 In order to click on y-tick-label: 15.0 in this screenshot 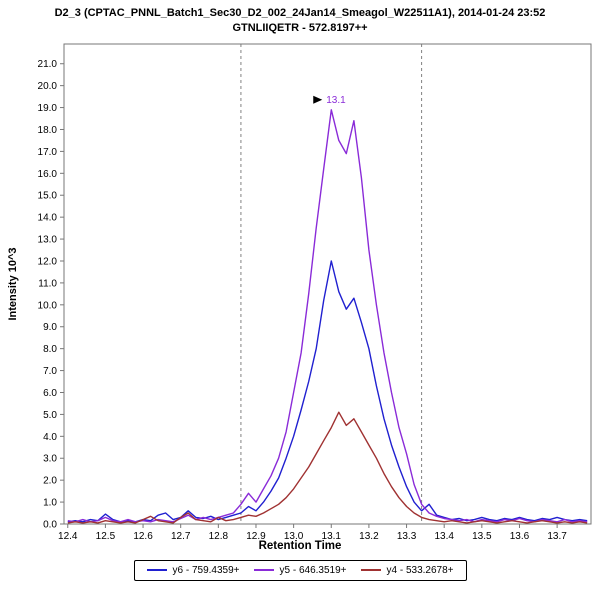, I will do `click(48, 195)`.